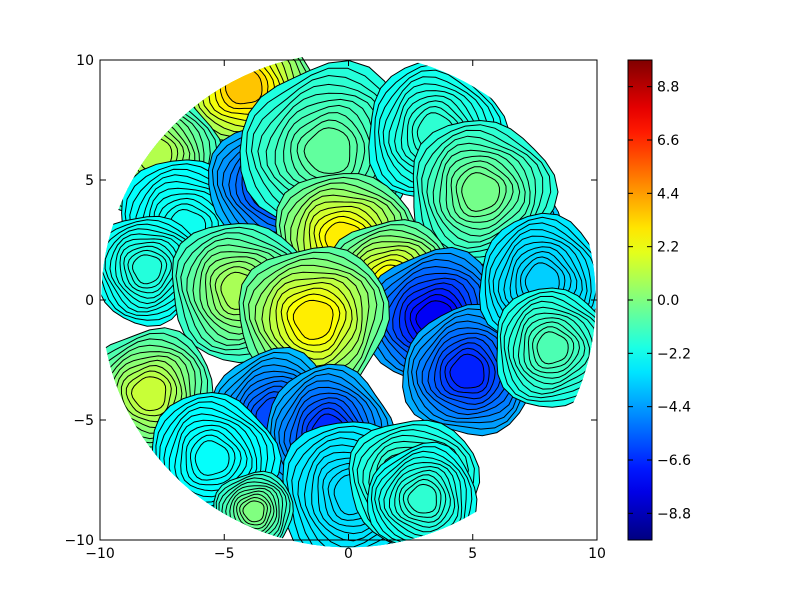  What do you see at coordinates (668, 88) in the screenshot?
I see `colorbar-tick-label: 8.8` at bounding box center [668, 88].